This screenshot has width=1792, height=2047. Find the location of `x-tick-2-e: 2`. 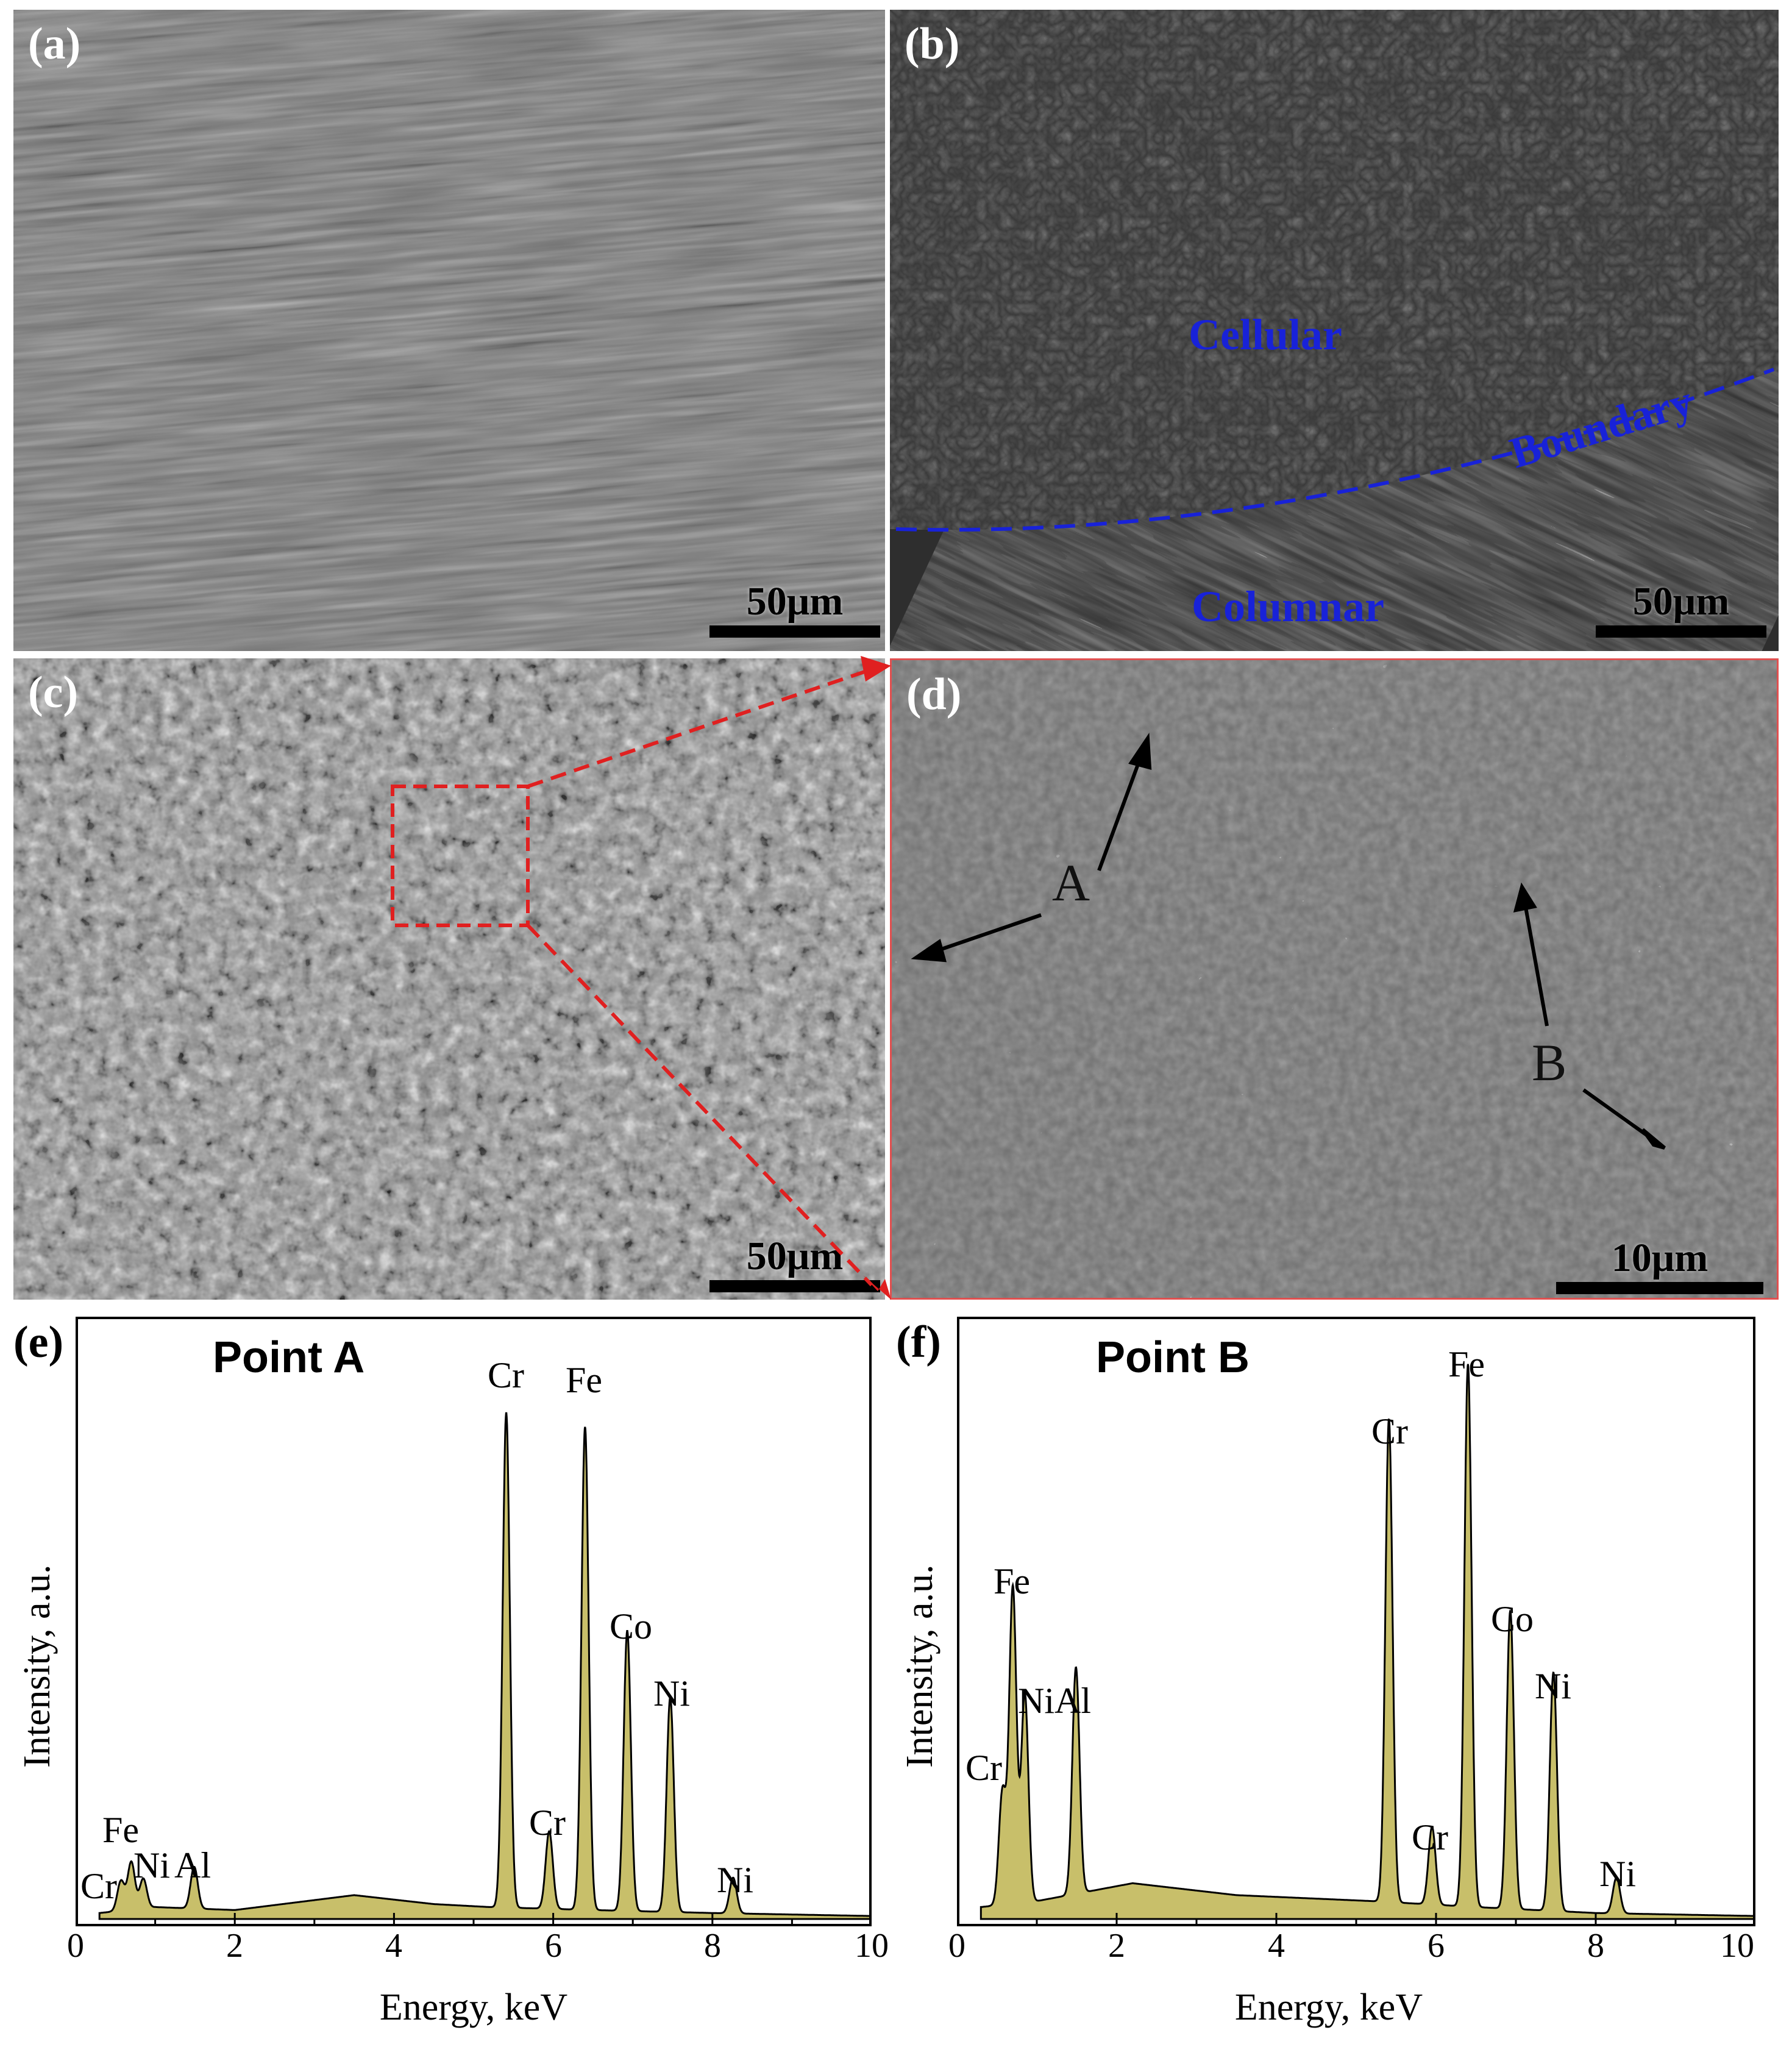

x-tick-2-e: 2 is located at coordinates (235, 1946).